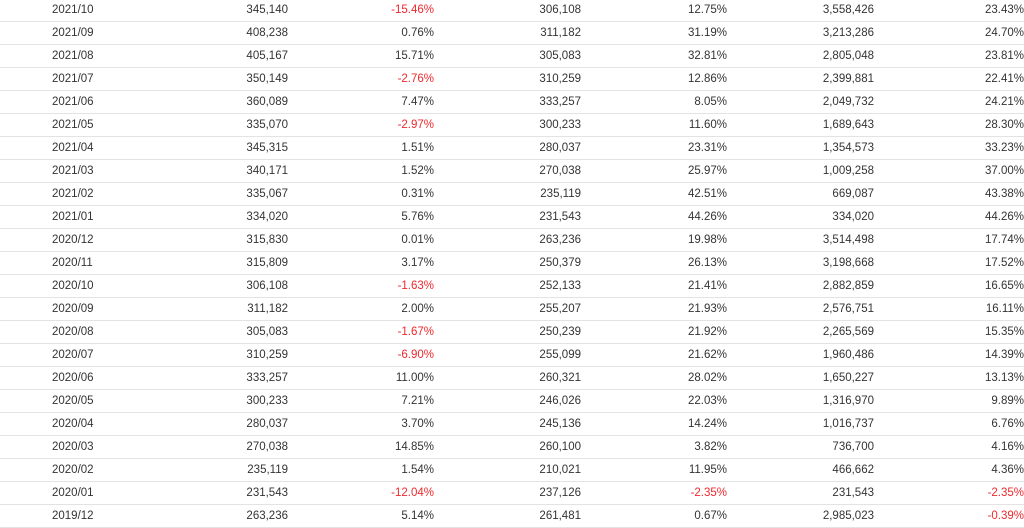 The image size is (1024, 528). I want to click on prior-year-cell: 252,133, so click(507, 286).